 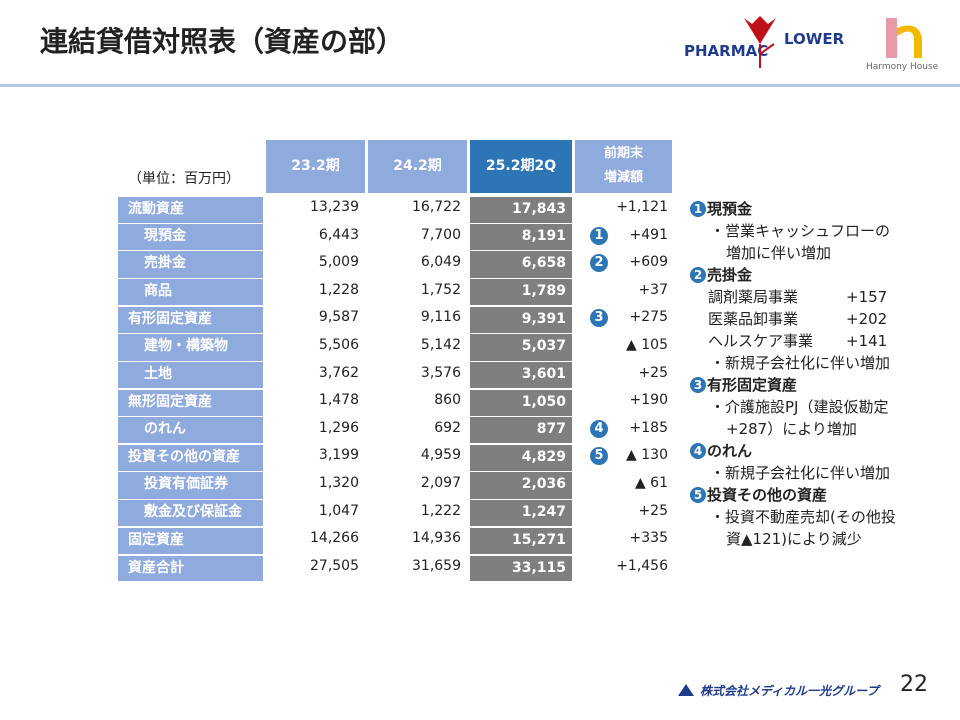 What do you see at coordinates (647, 345) in the screenshot?
I see `cell-change: ▲ 105` at bounding box center [647, 345].